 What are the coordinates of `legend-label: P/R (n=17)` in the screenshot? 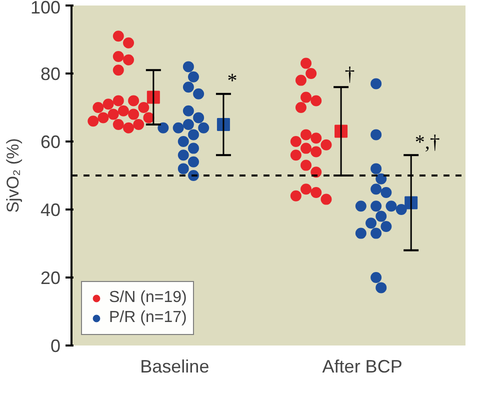 It's located at (148, 318).